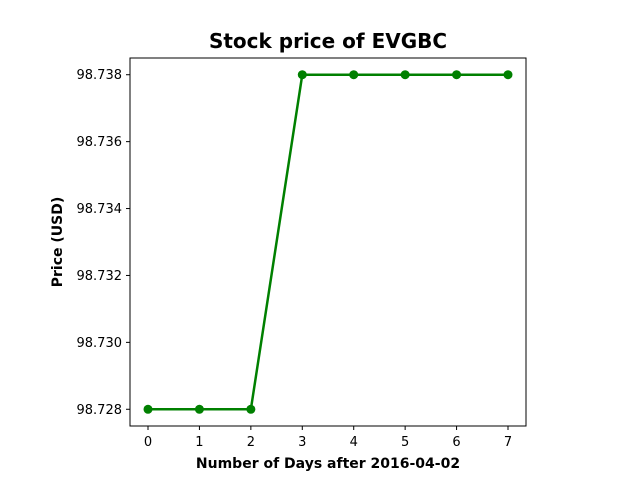 This screenshot has height=480, width=640. What do you see at coordinates (251, 442) in the screenshot?
I see `x-tick-label: 2` at bounding box center [251, 442].